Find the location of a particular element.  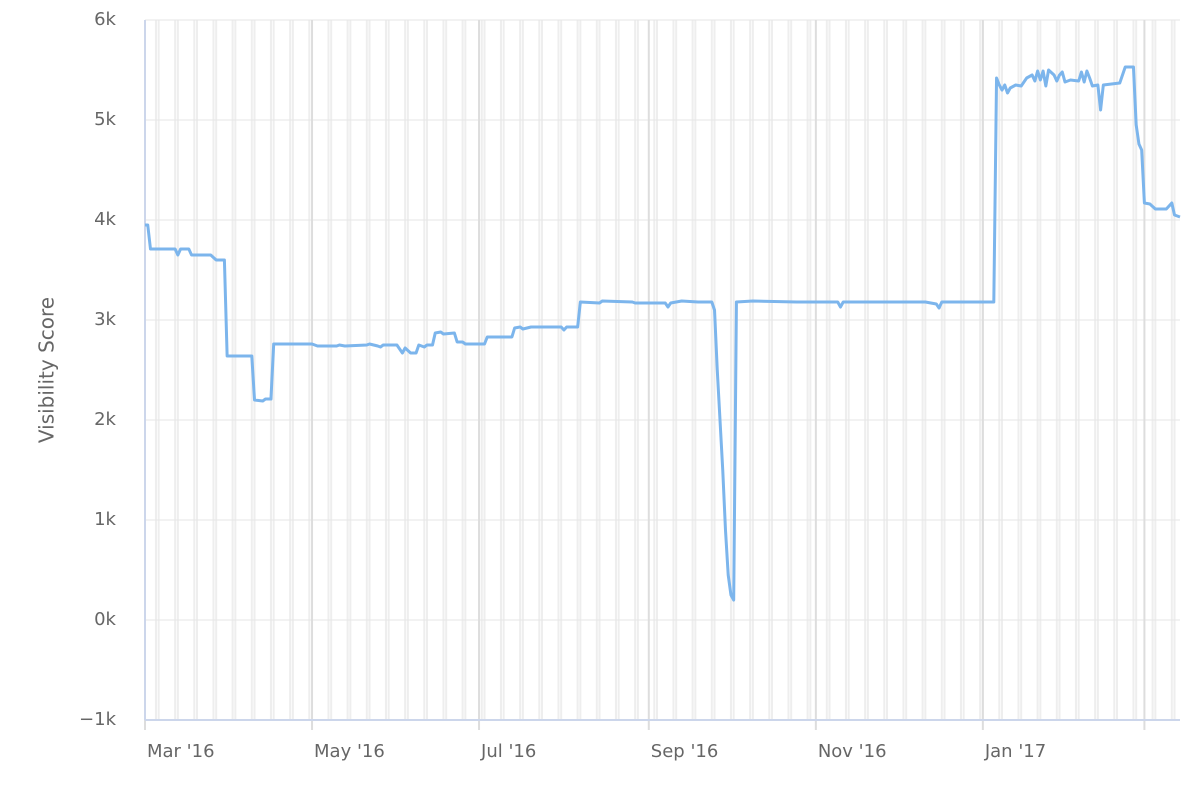

x-tick-label: Jul '16 is located at coordinates (508, 751).